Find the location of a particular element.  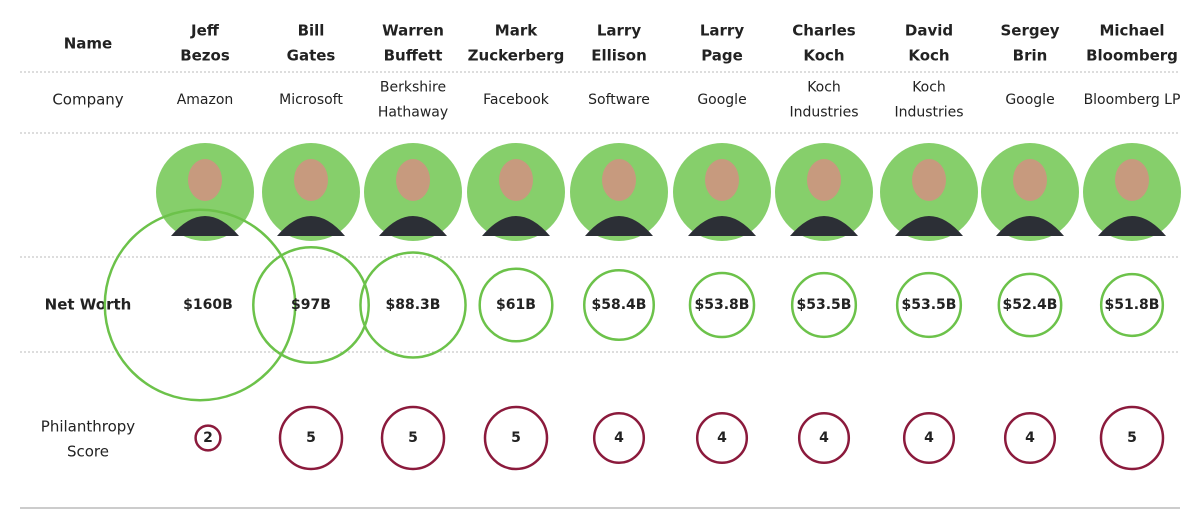

person-name: Buffett is located at coordinates (413, 56).